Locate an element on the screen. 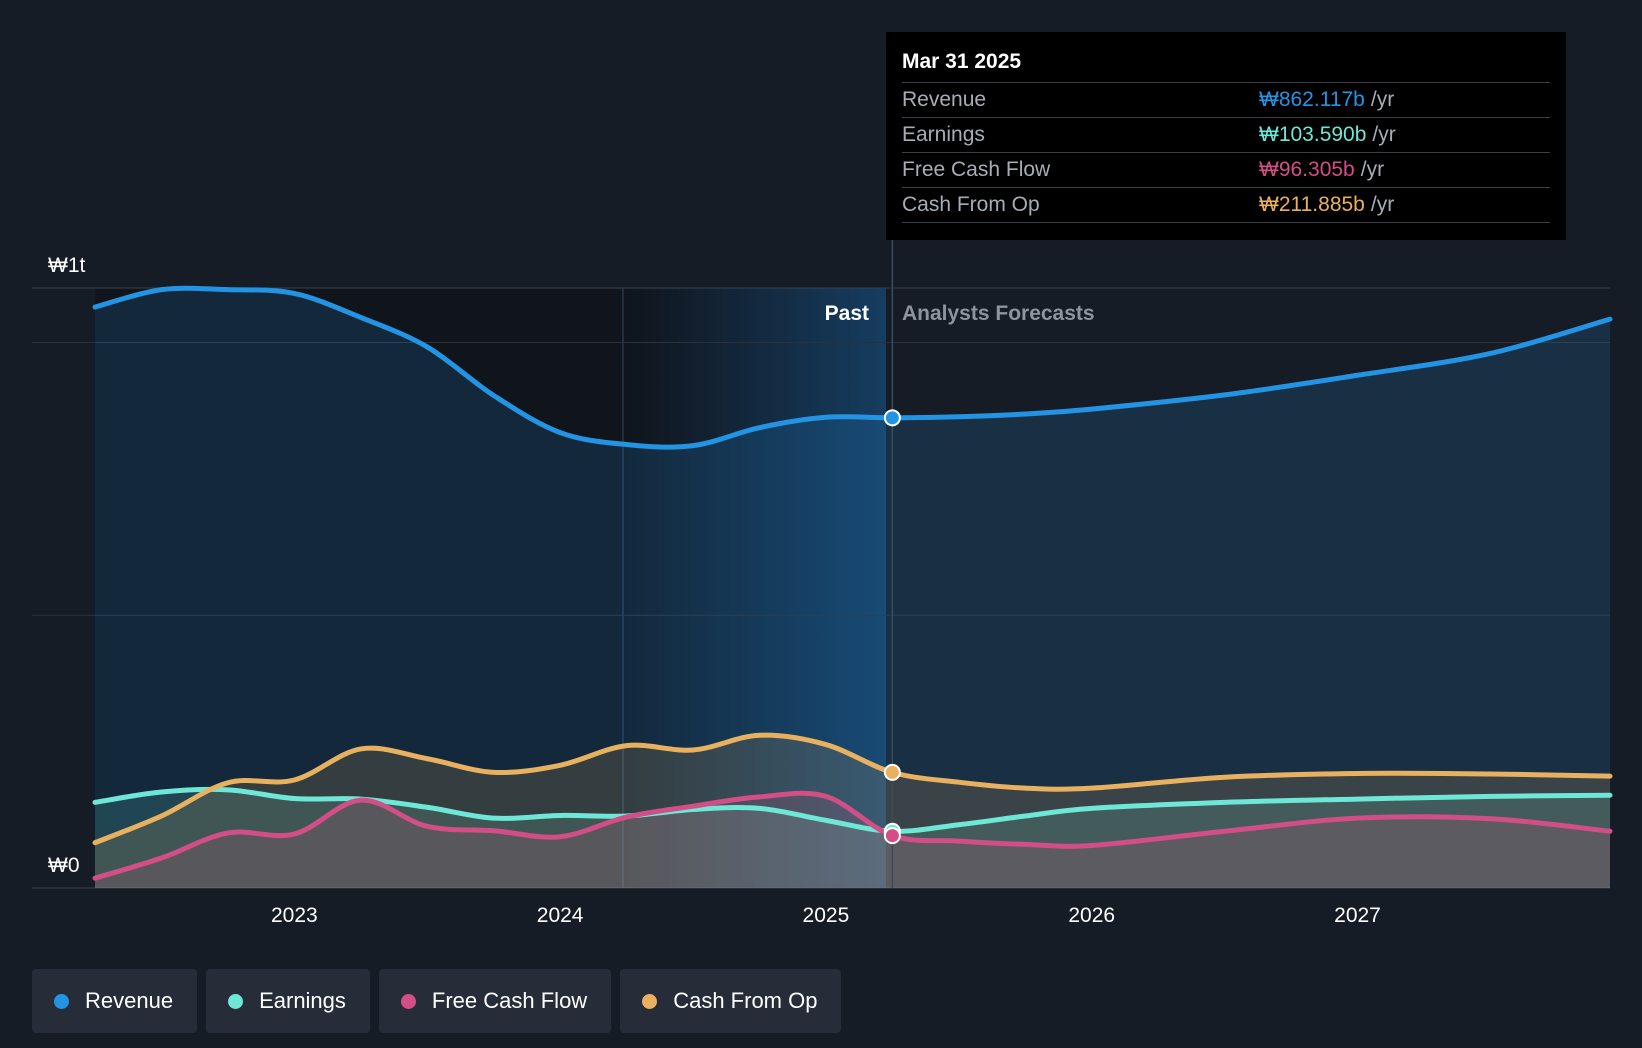 Image resolution: width=1642 pixels, height=1048 pixels. past-highlight-region is located at coordinates (754, 588).